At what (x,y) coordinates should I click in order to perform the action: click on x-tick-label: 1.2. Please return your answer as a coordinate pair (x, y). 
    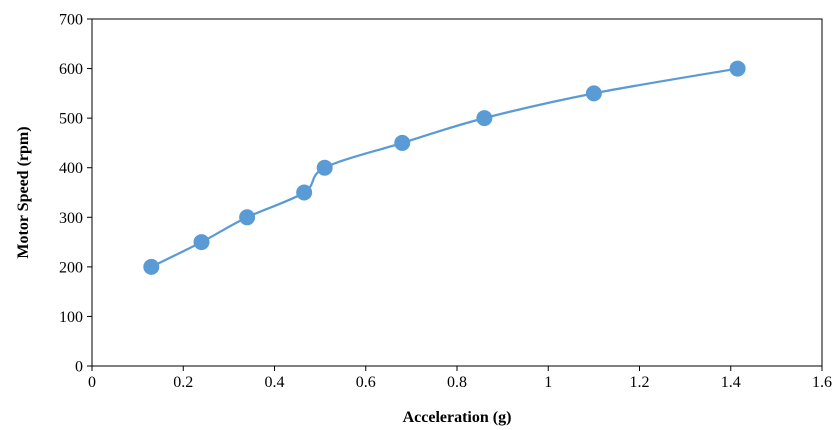
    Looking at the image, I should click on (640, 382).